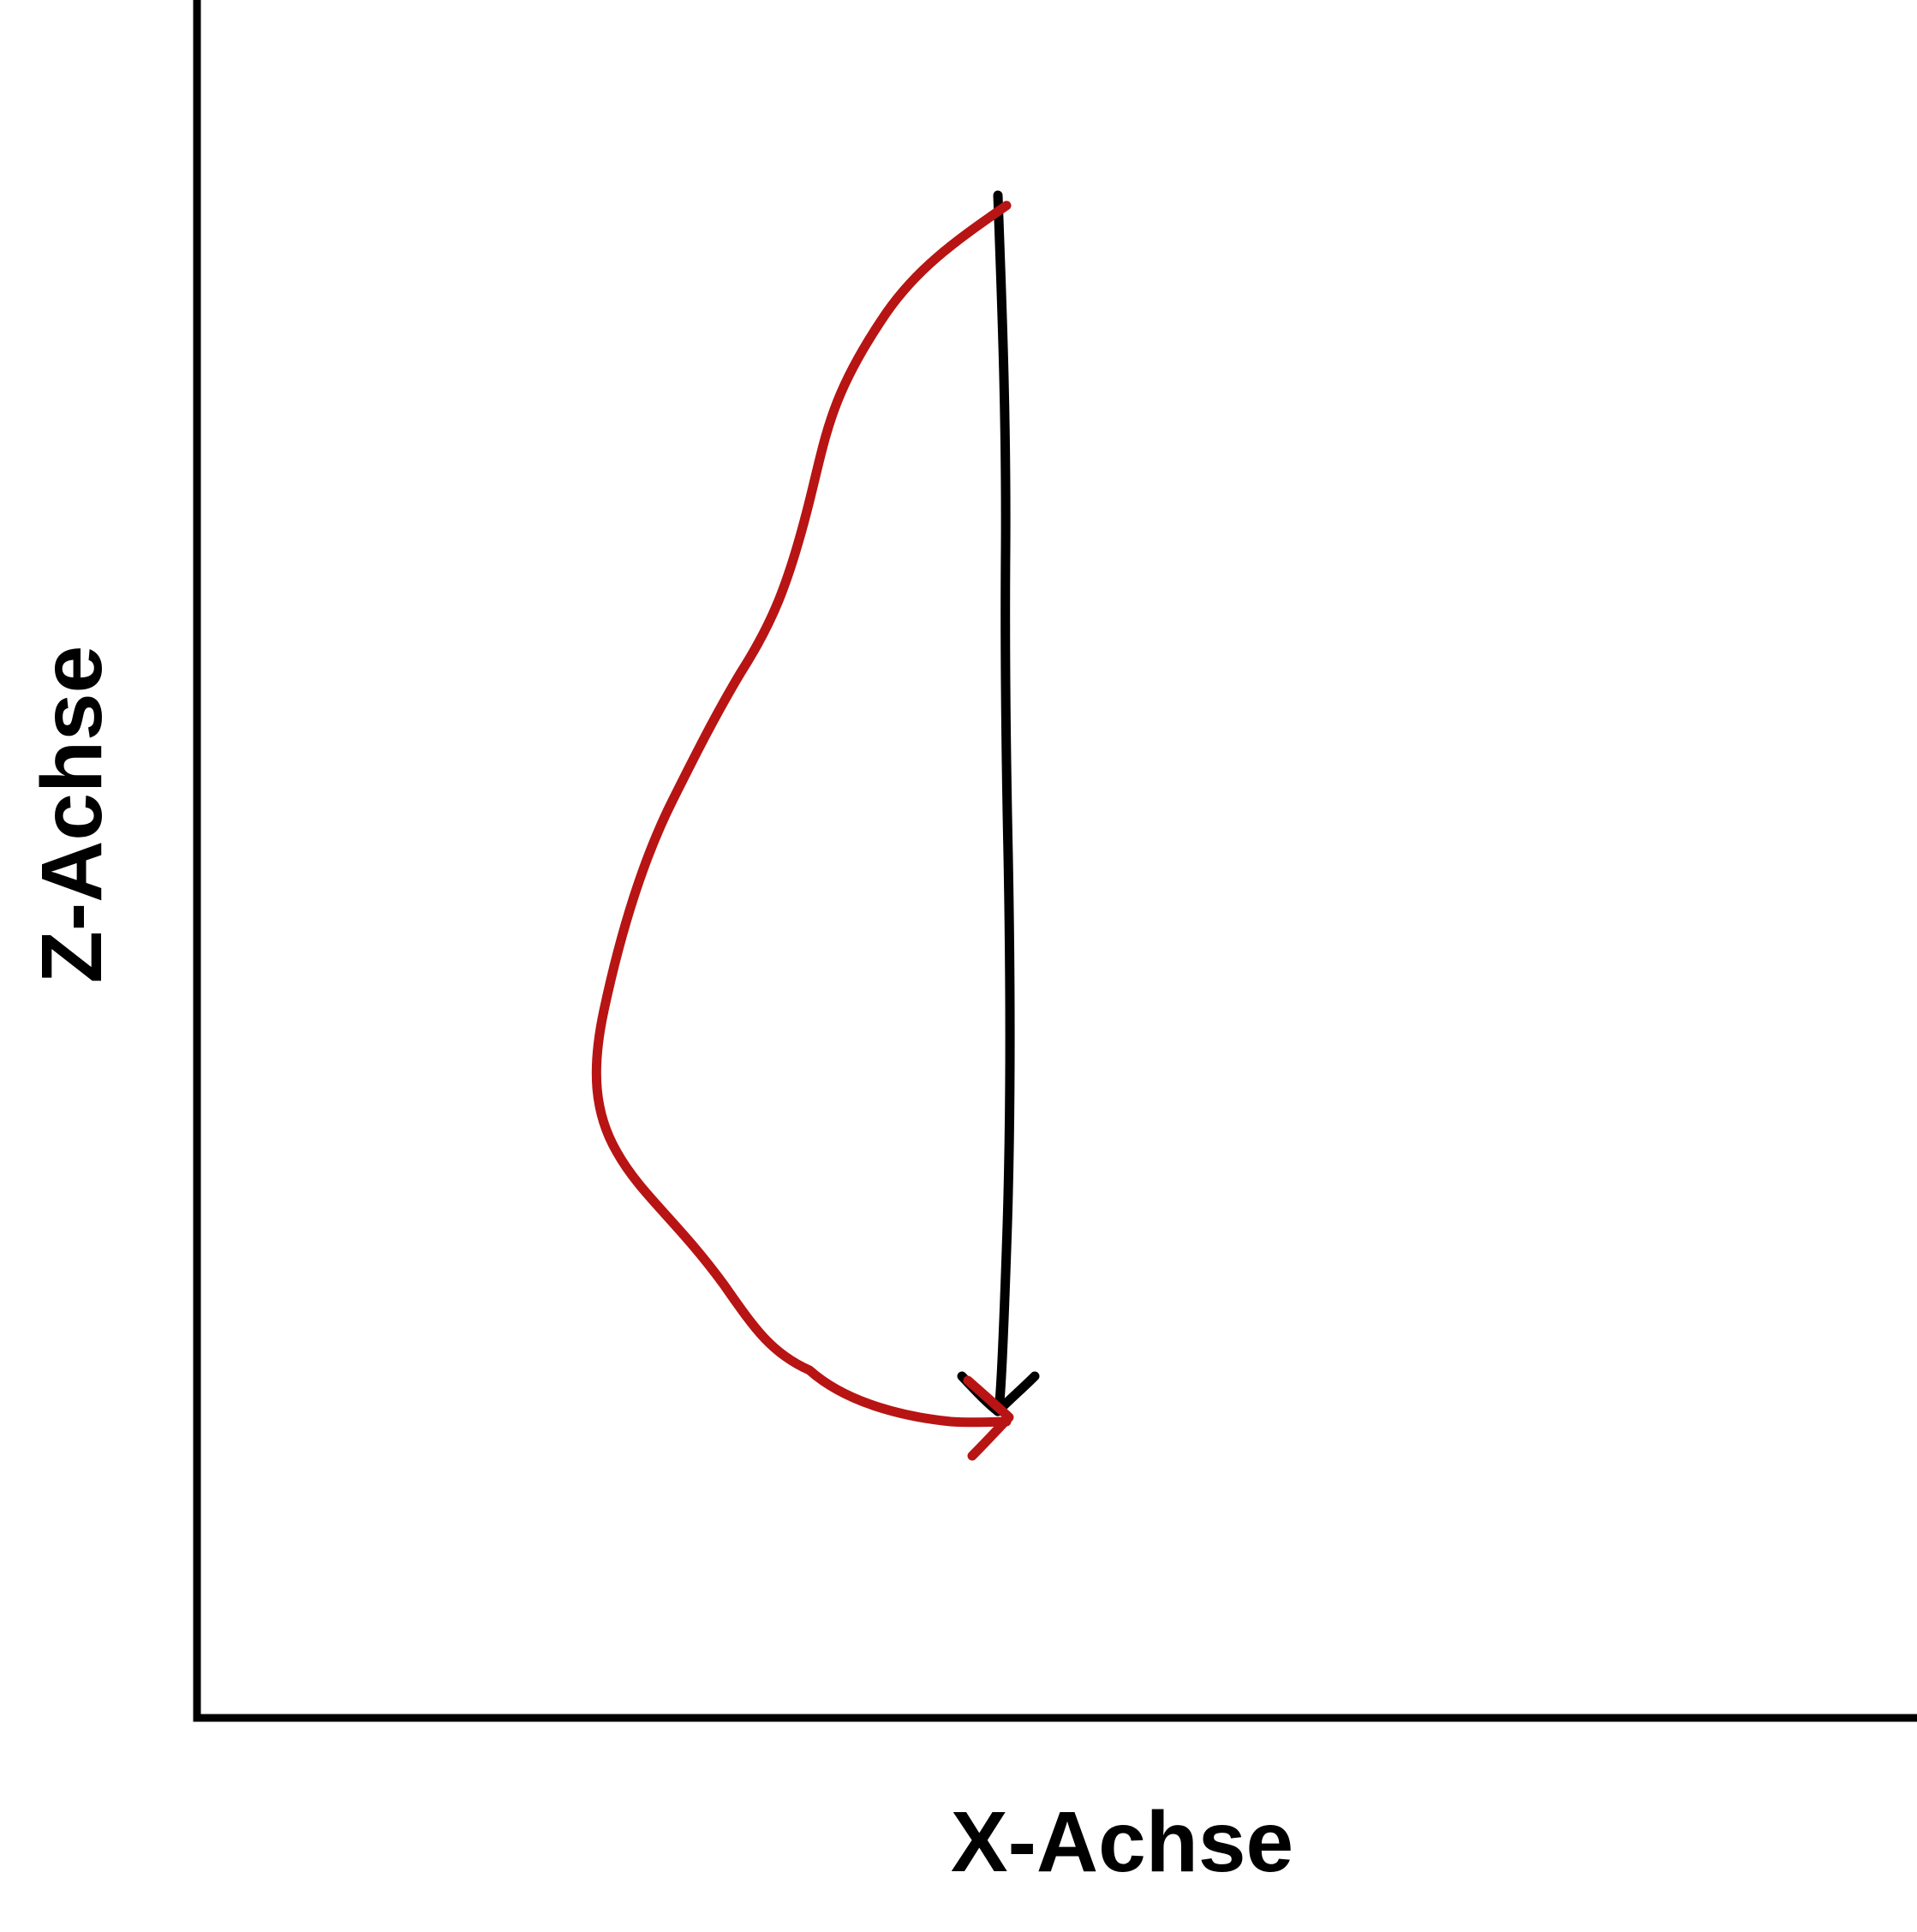 The width and height of the screenshot is (1917, 1932). I want to click on z-axis-label: Z-Achse, so click(72, 815).